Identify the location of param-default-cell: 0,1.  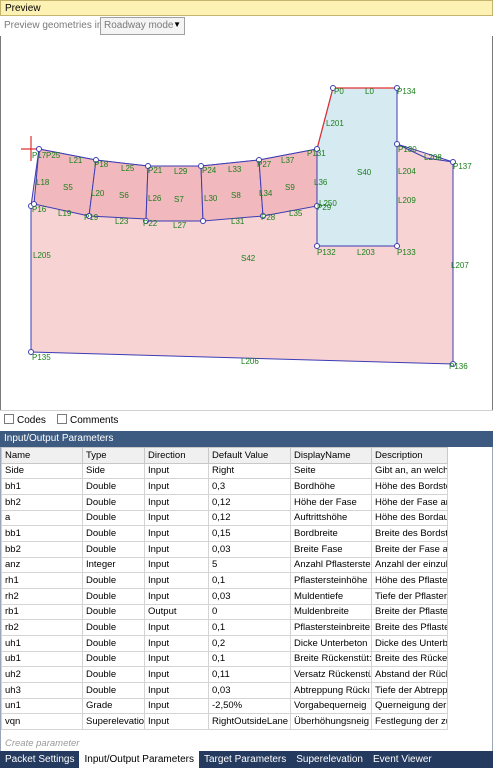
(249, 627).